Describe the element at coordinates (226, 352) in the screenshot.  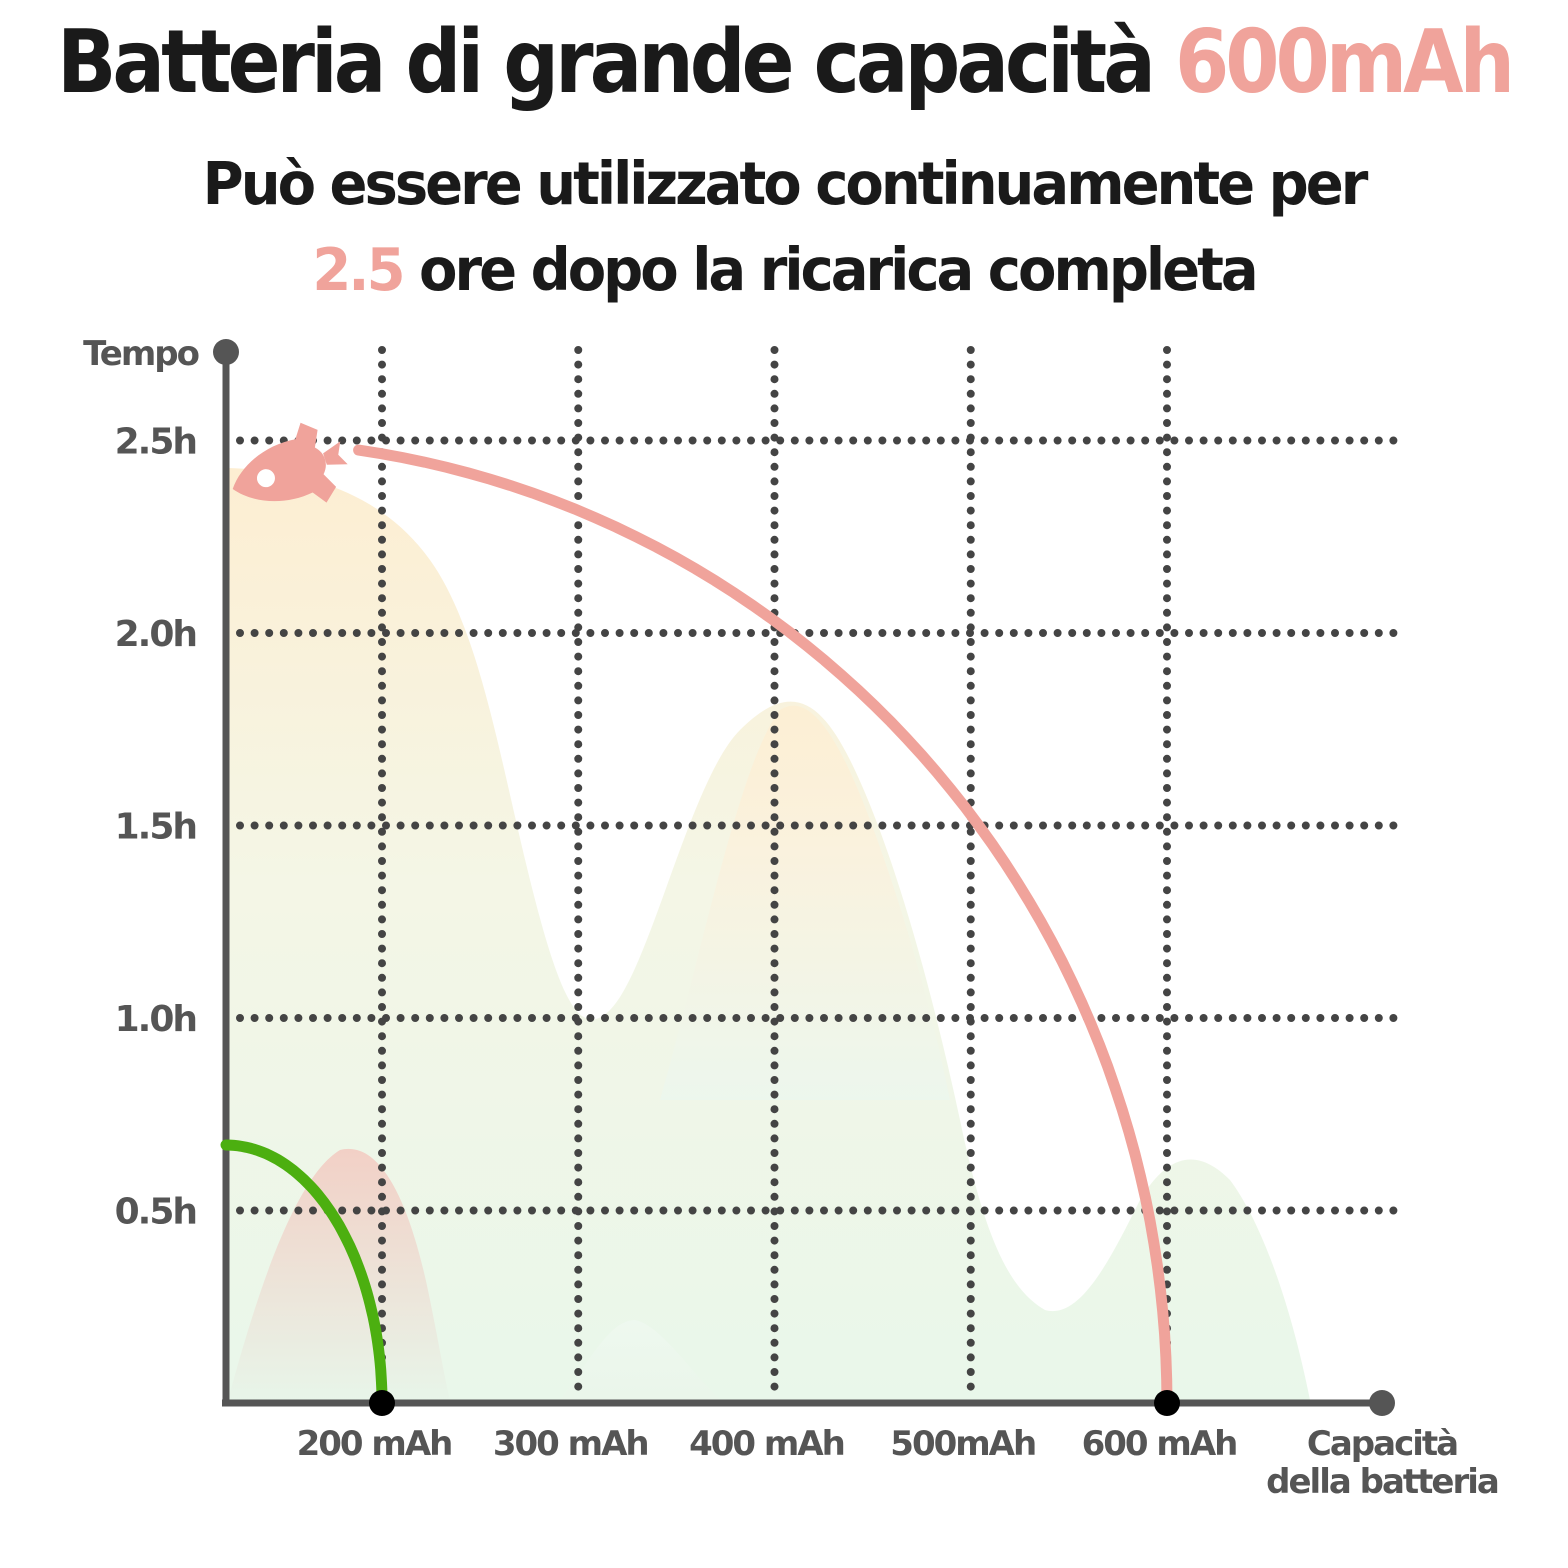
I see `y-axis-end-dot` at that location.